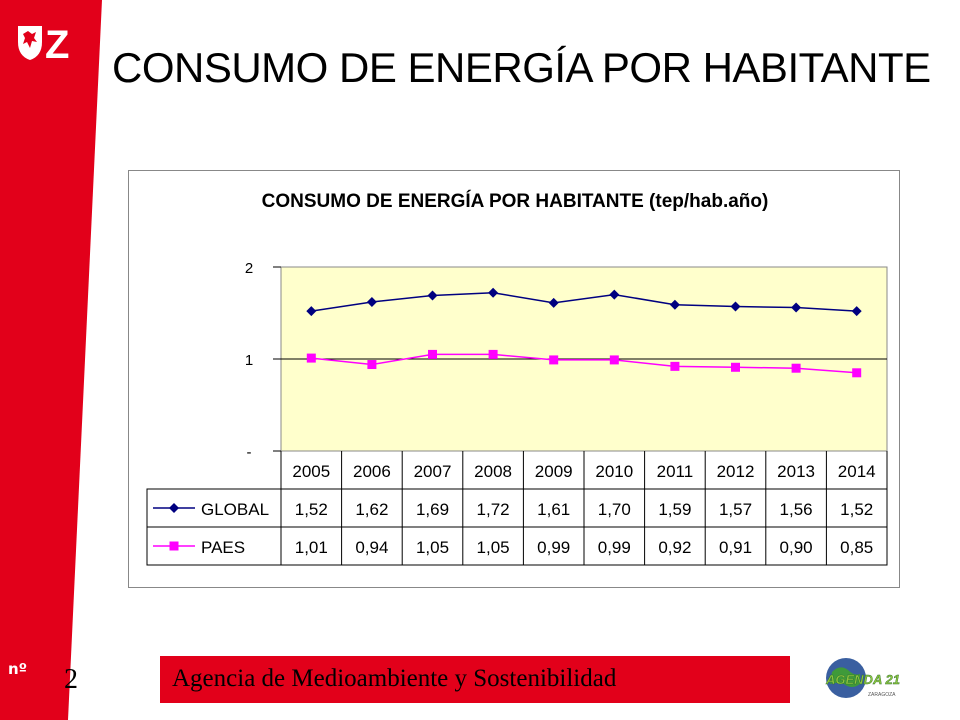 Image resolution: width=960 pixels, height=720 pixels. Describe the element at coordinates (433, 471) in the screenshot. I see `x-tick-label: 2007` at that location.